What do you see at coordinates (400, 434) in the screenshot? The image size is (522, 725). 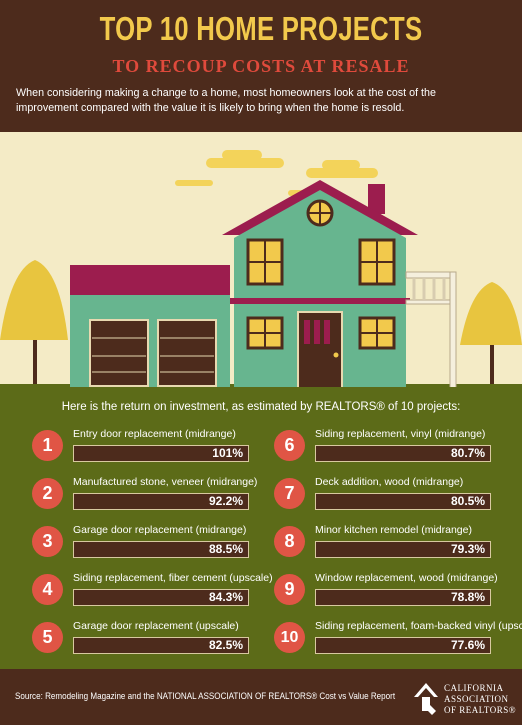 I see `project-name: Siding replacement, vinyl (midrange)` at bounding box center [400, 434].